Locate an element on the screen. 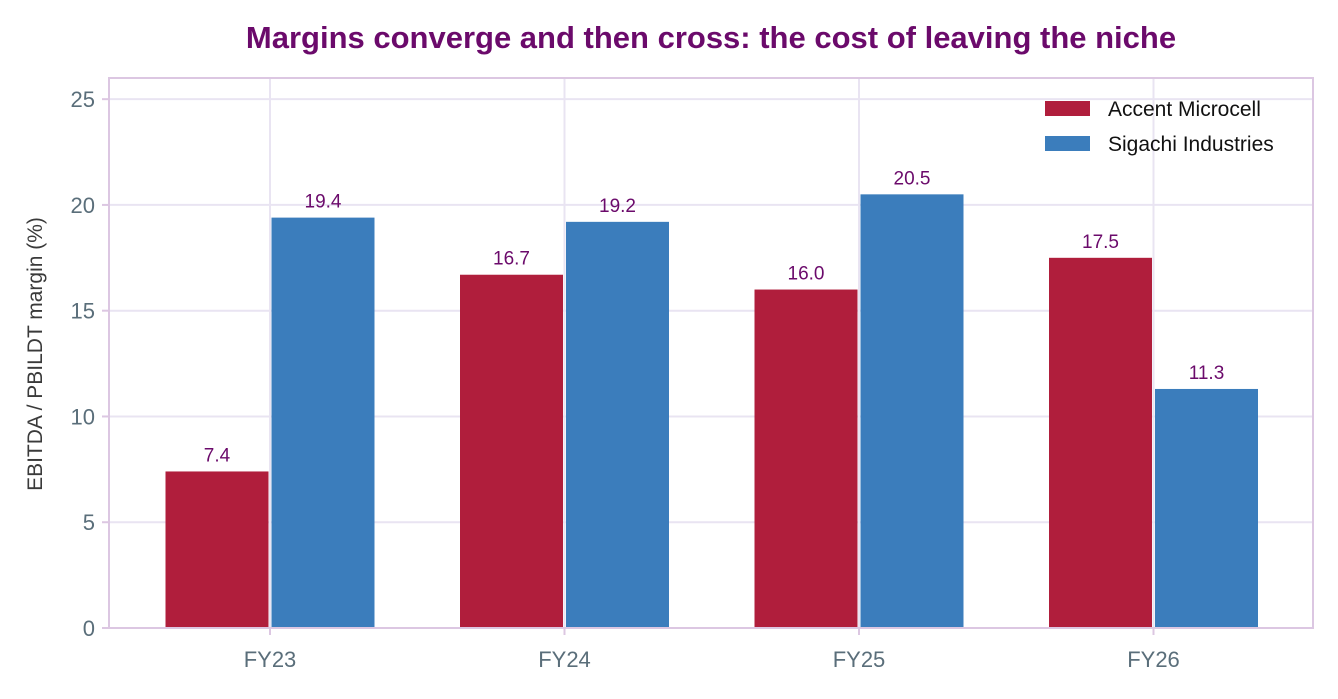 The width and height of the screenshot is (1338, 699). y-tick-label: 15 is located at coordinates (83, 311).